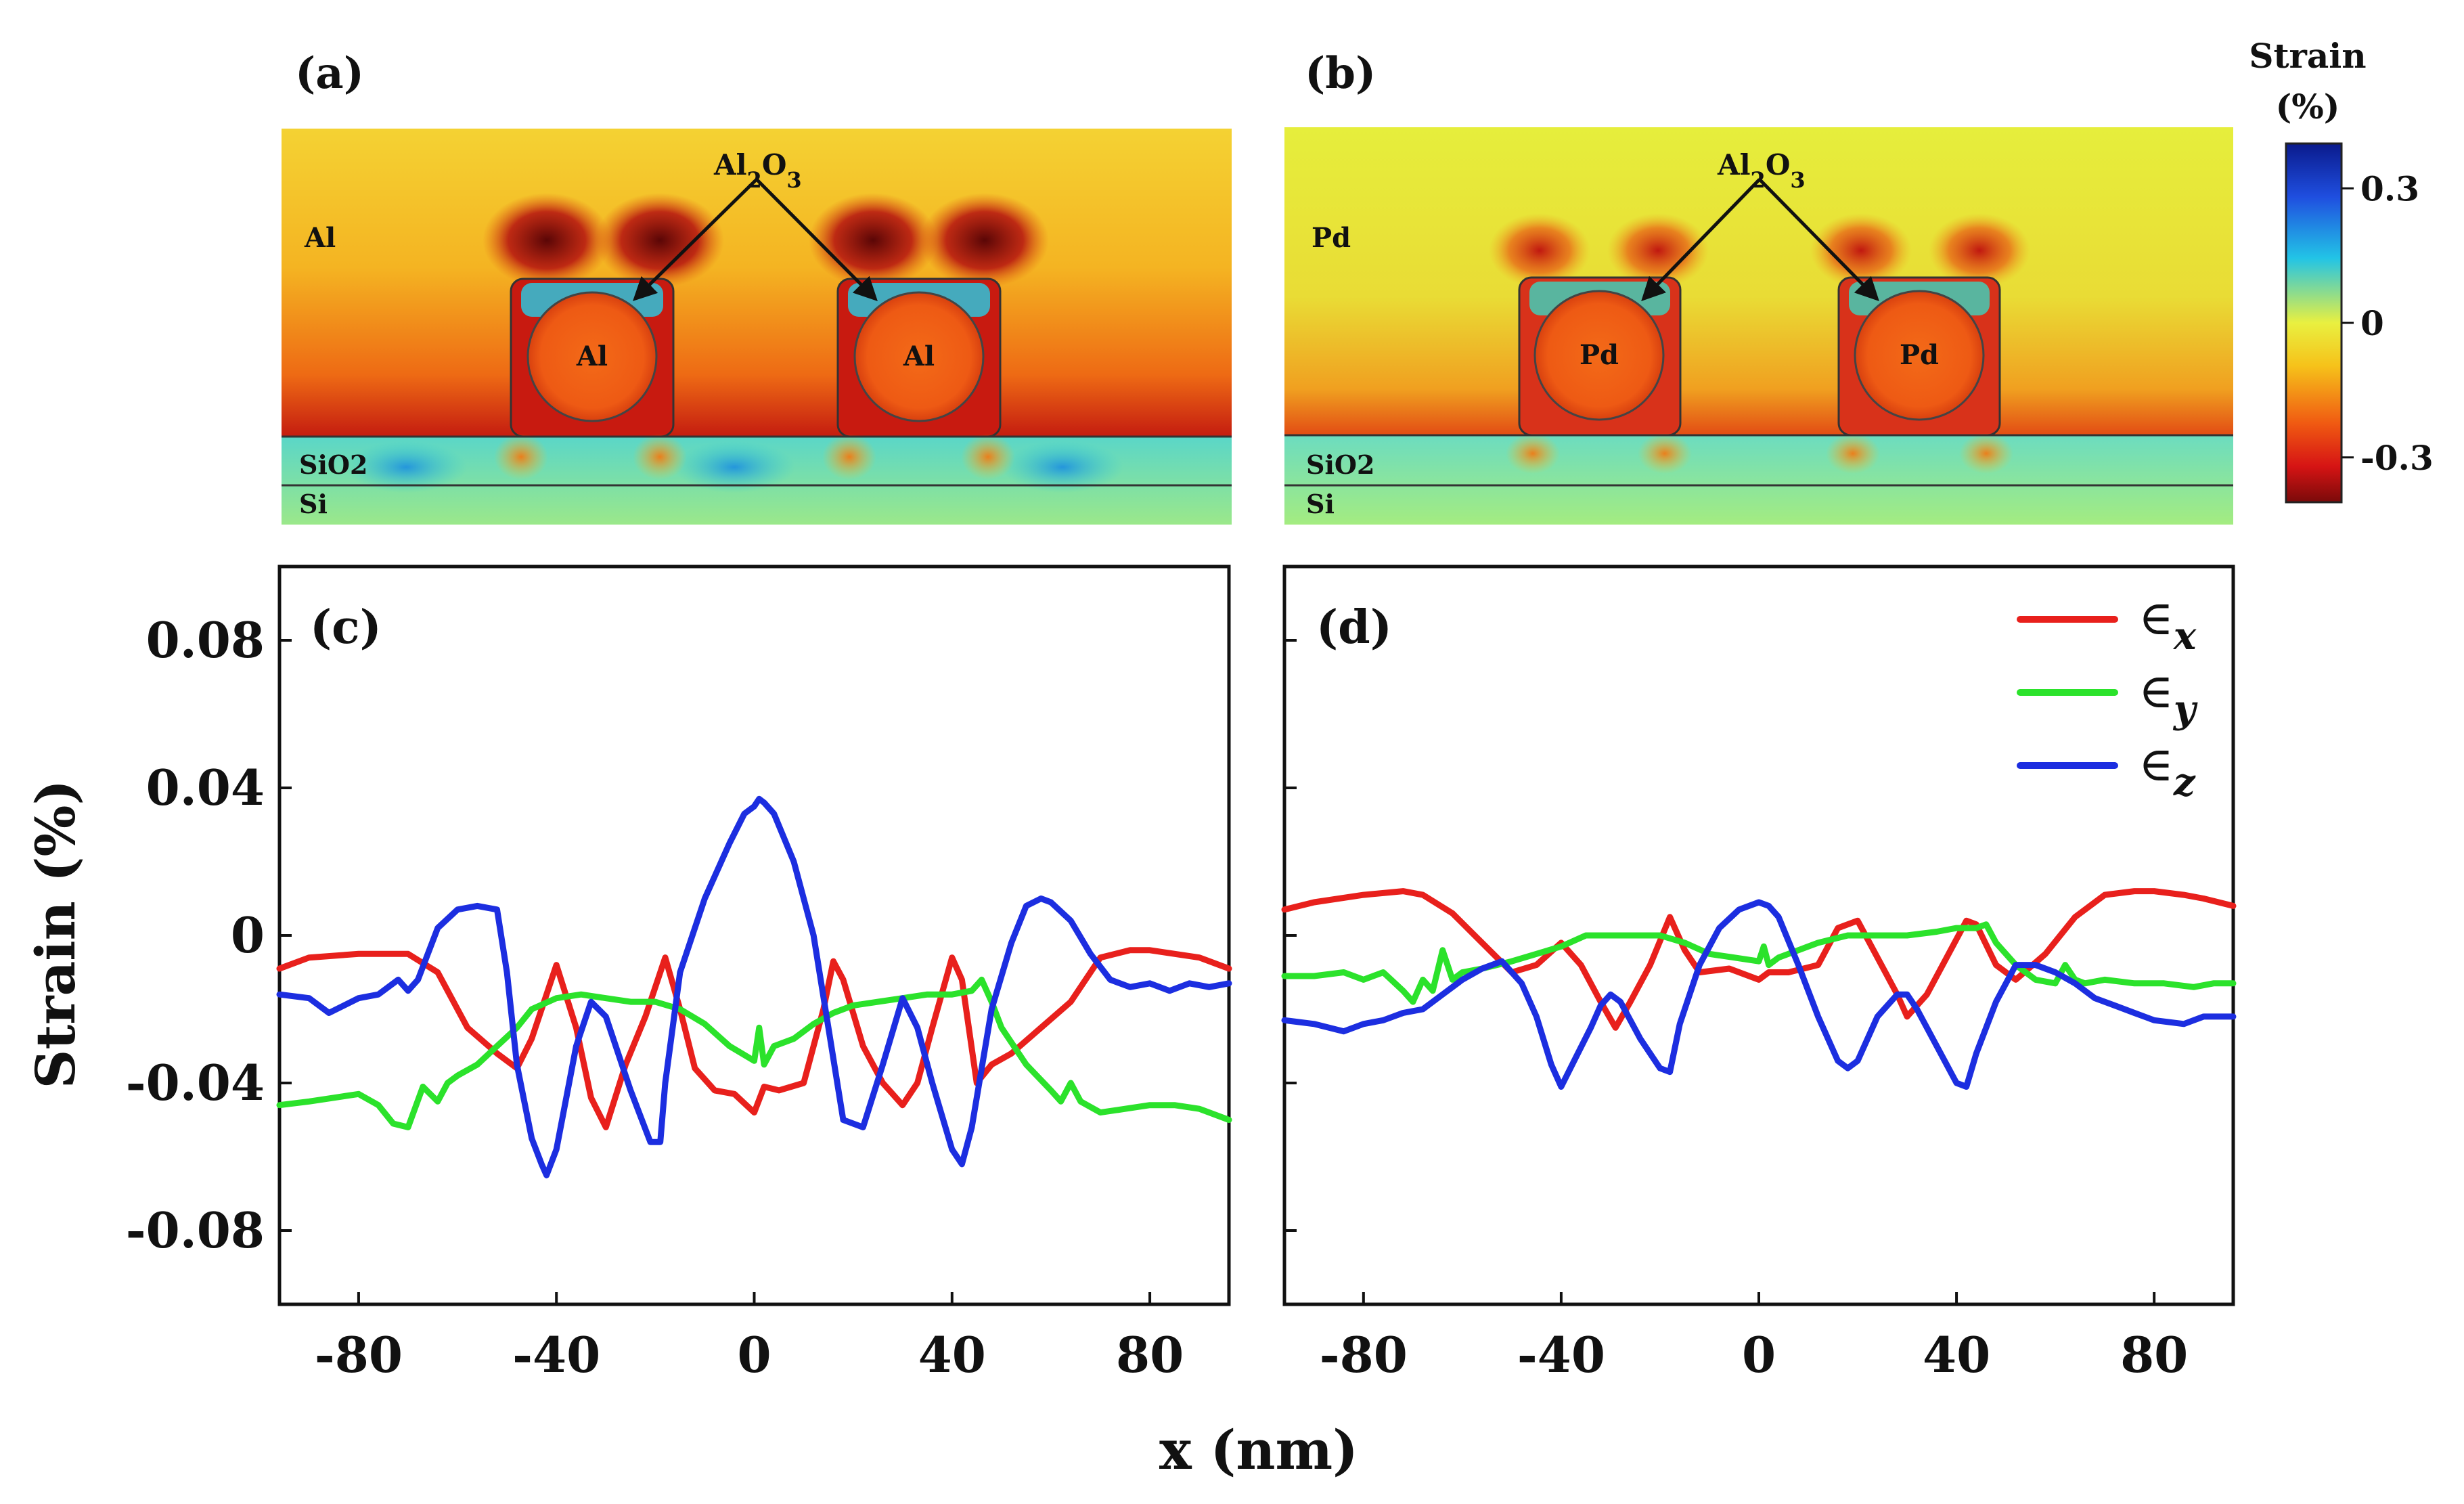  Describe the element at coordinates (2168, 697) in the screenshot. I see `legend-label-ey: ∈y` at that location.